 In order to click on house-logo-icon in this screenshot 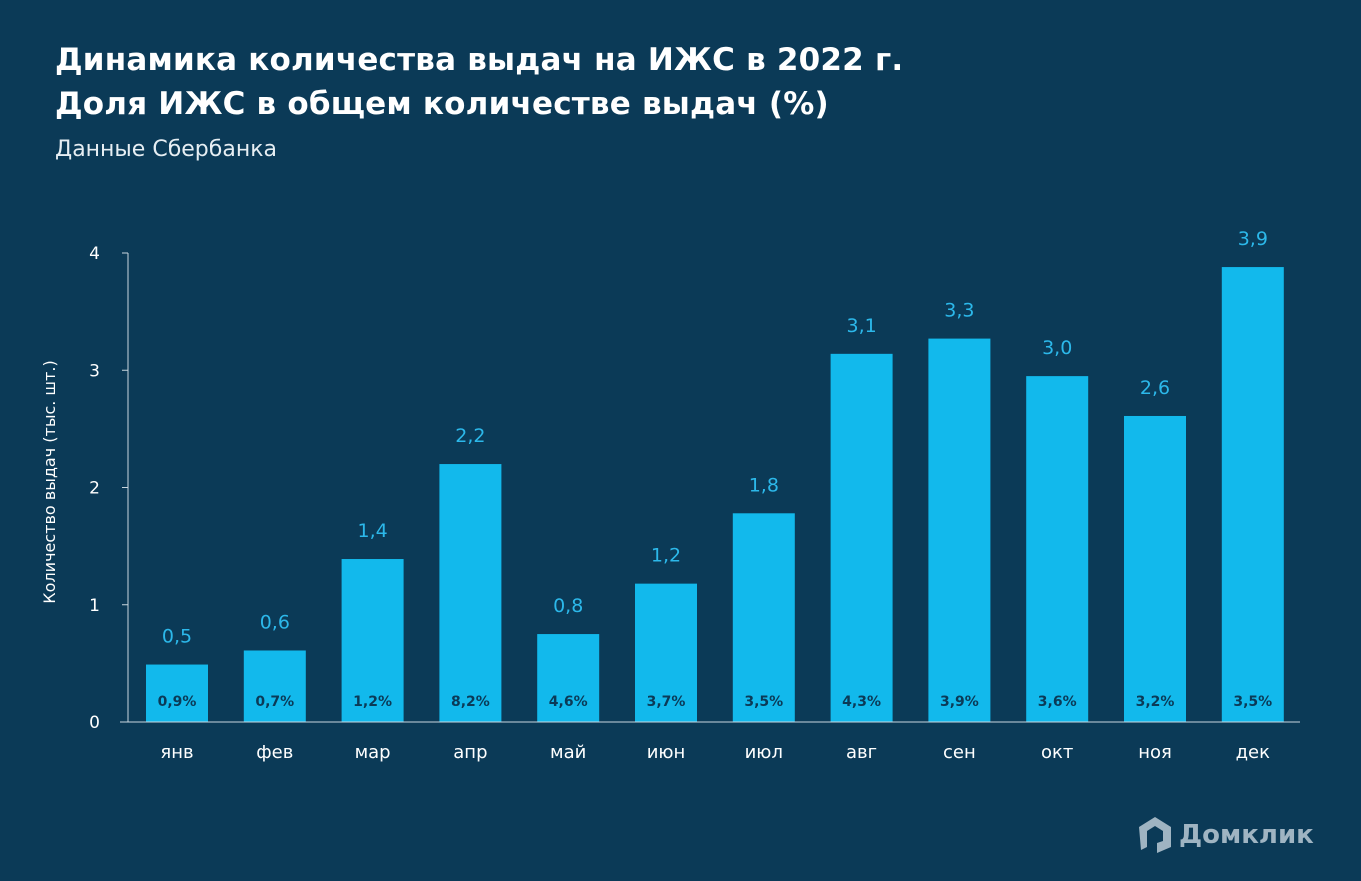, I will do `click(1155, 835)`.